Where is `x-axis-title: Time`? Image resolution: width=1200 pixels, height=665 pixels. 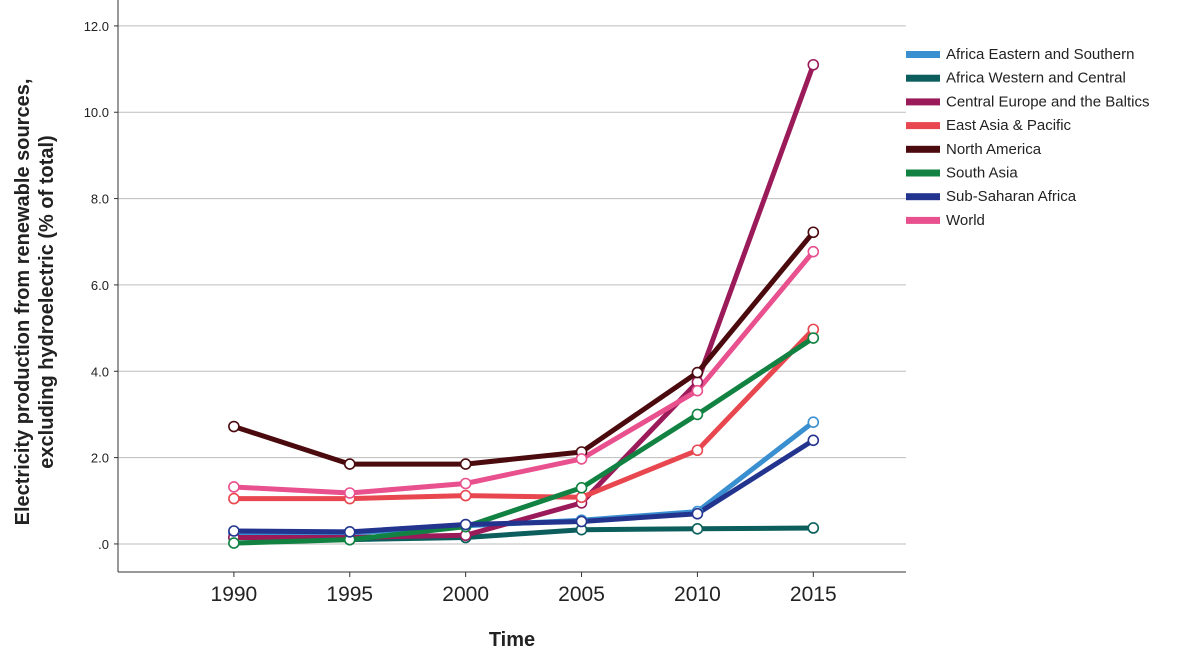
x-axis-title: Time is located at coordinates (512, 640).